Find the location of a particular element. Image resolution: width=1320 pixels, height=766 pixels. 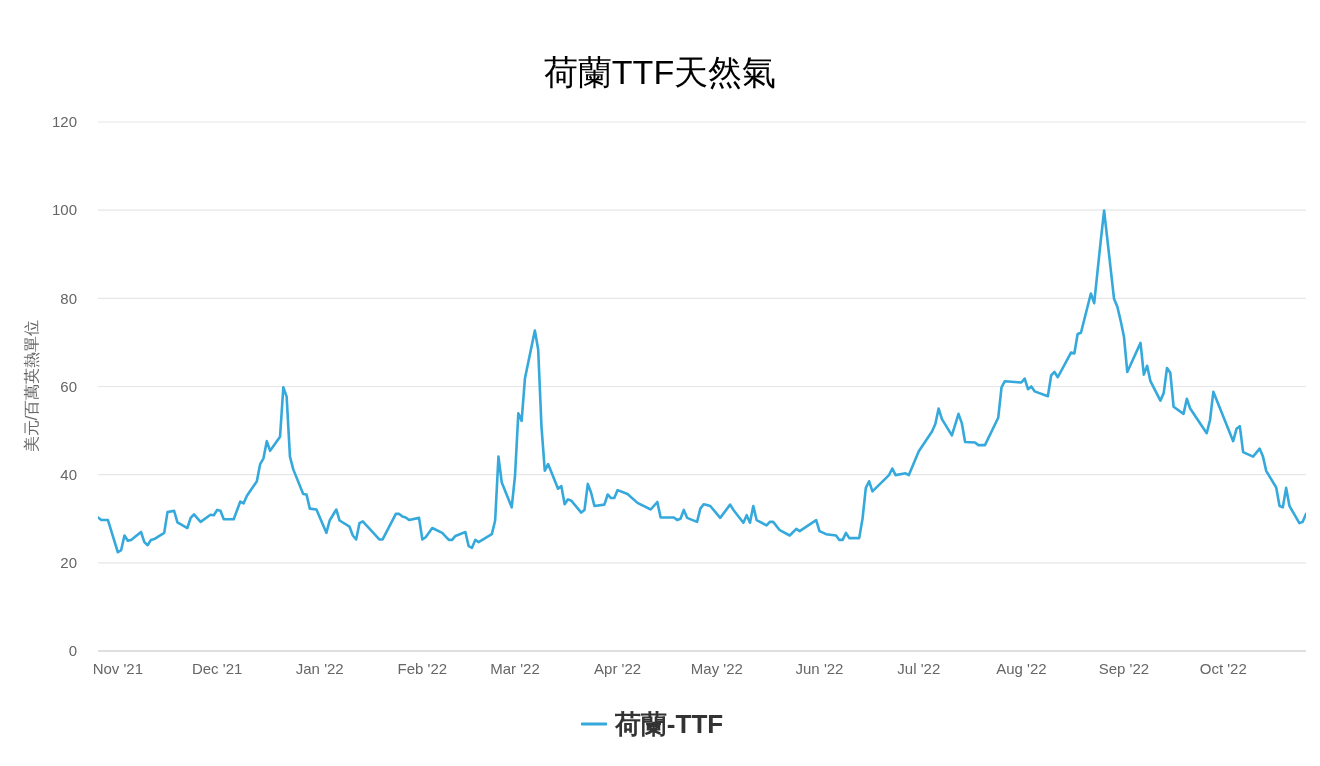

y-tick-label: 120 is located at coordinates (64, 122).